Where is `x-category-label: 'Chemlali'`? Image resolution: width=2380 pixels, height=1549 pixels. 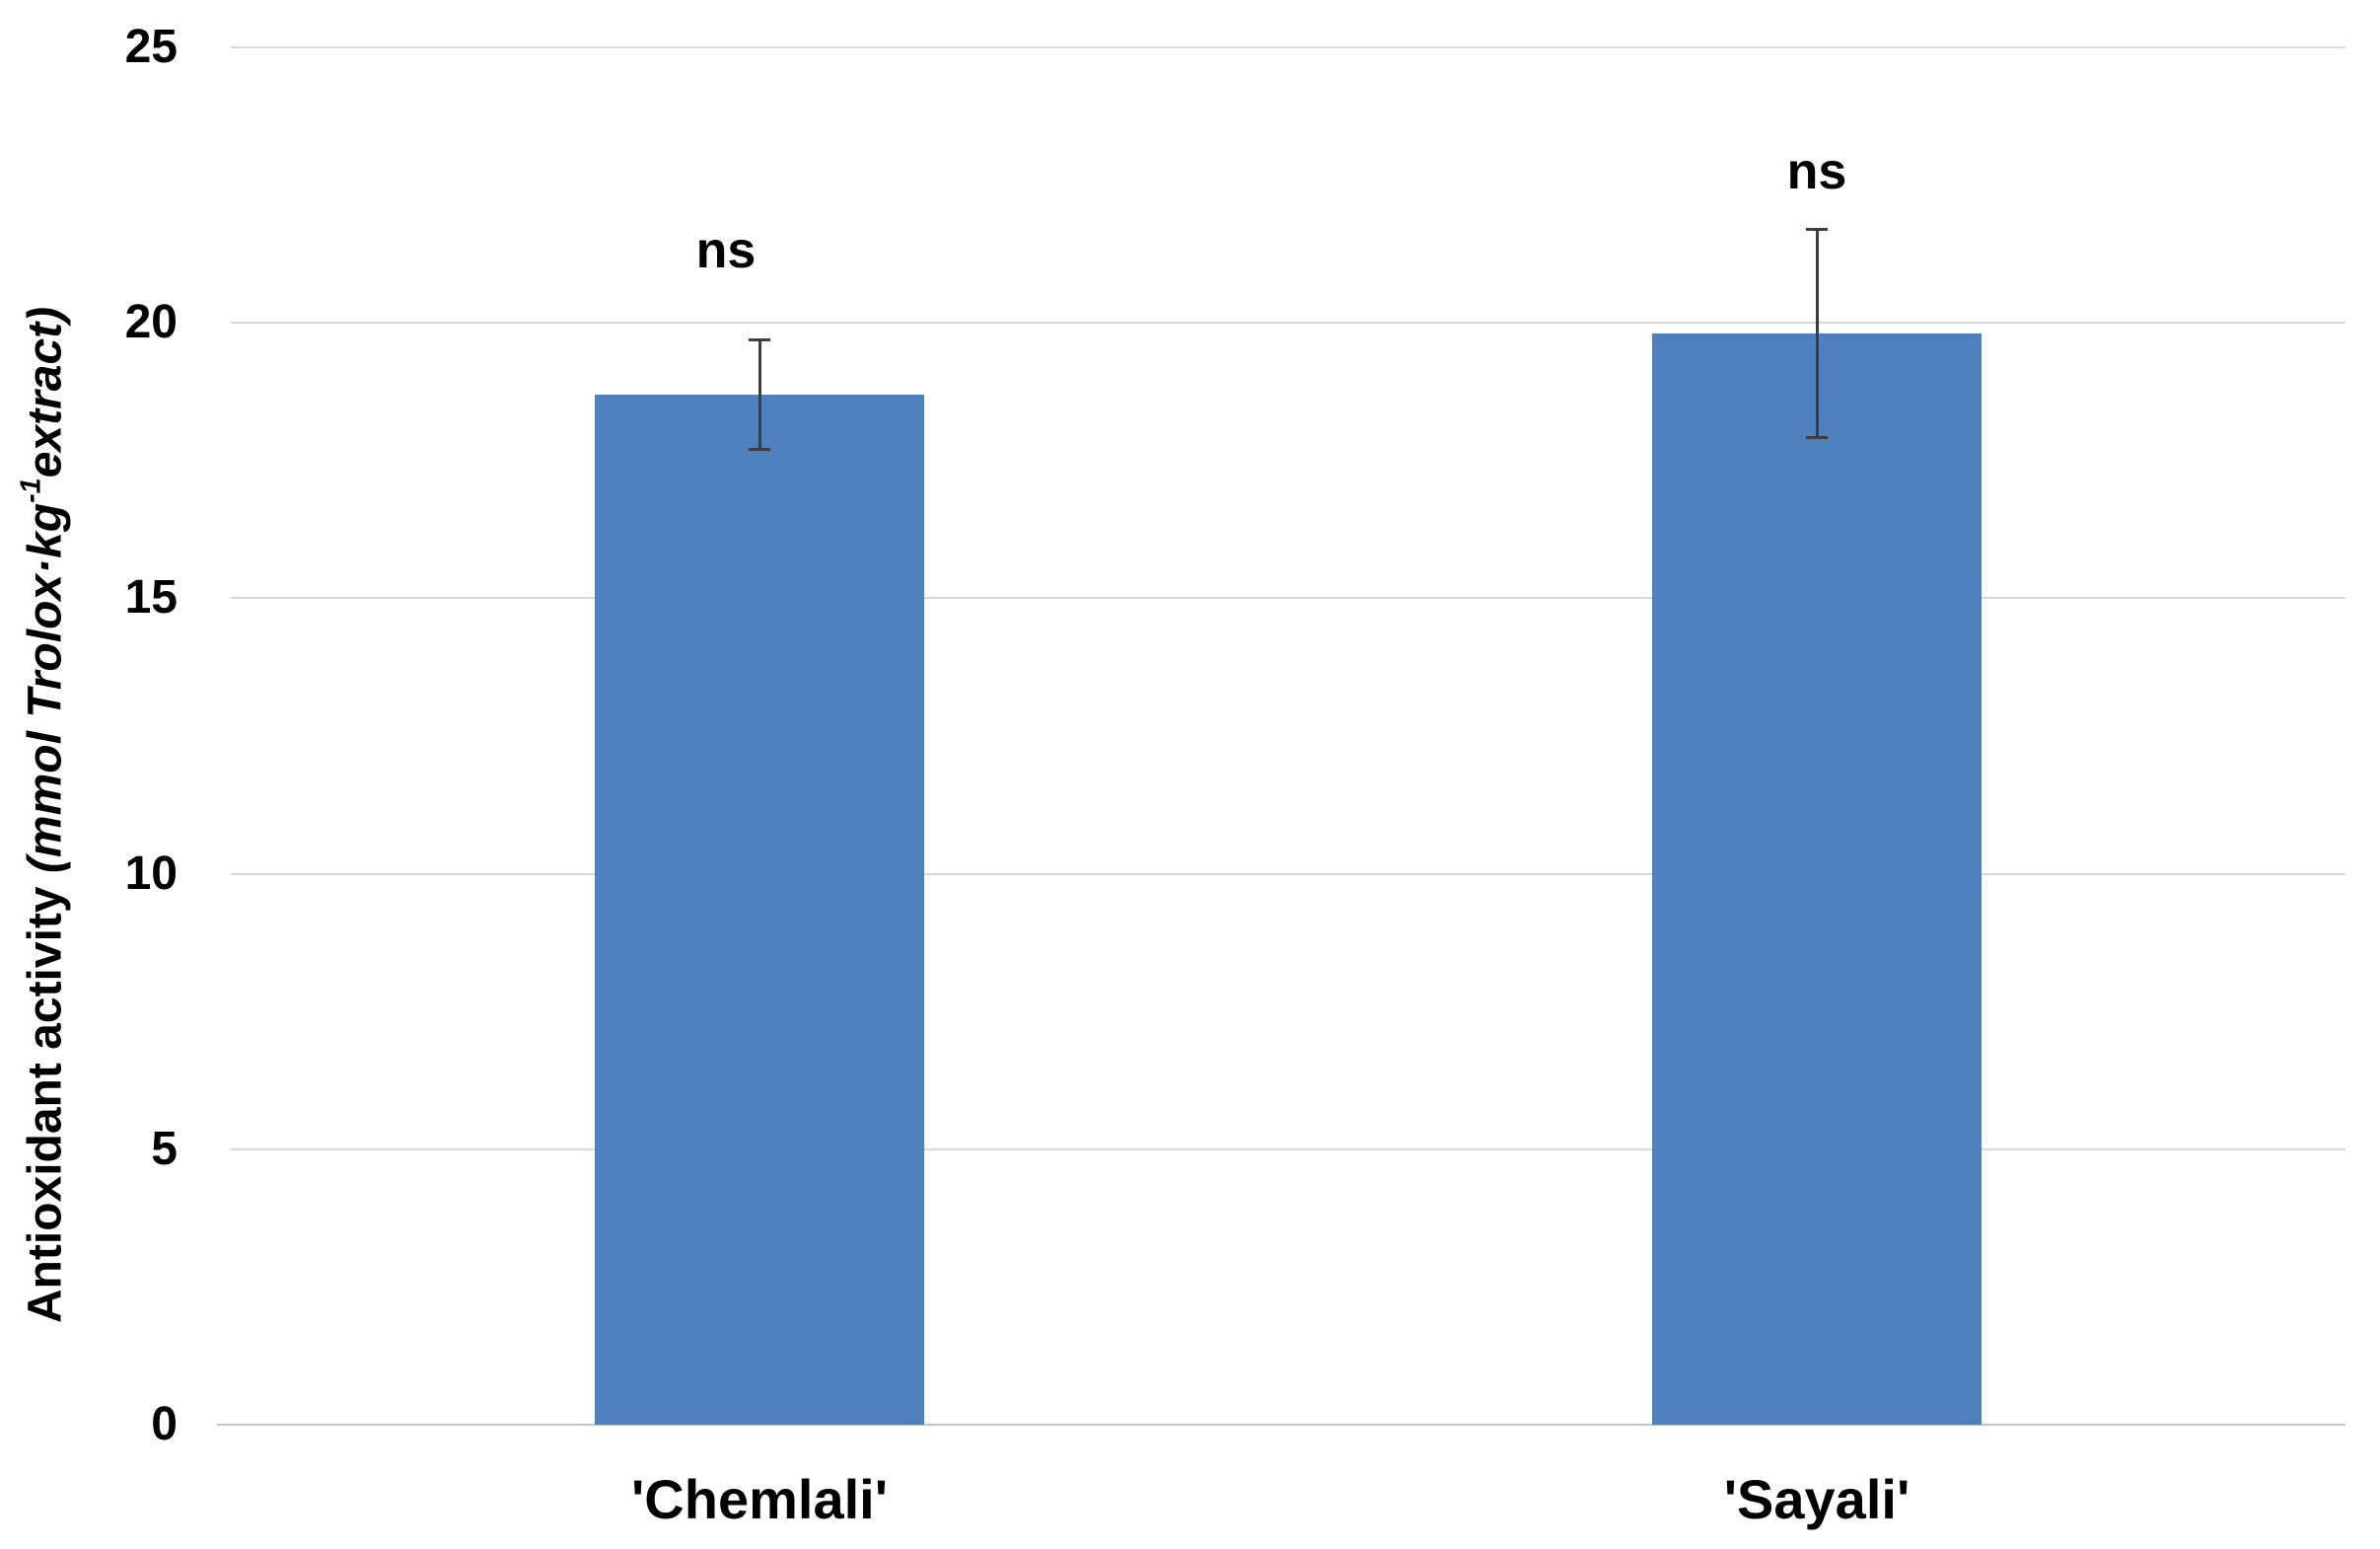
x-category-label: 'Chemlali' is located at coordinates (759, 1499).